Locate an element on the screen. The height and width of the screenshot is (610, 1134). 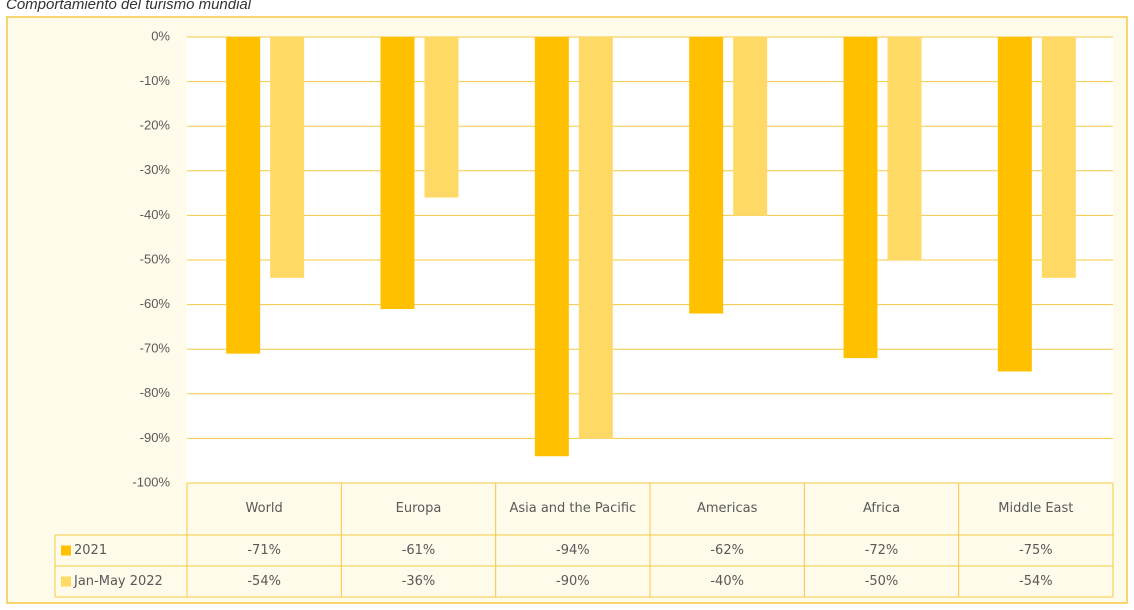
chart-title: Comportamiento del turismo mundial is located at coordinates (129, 6).